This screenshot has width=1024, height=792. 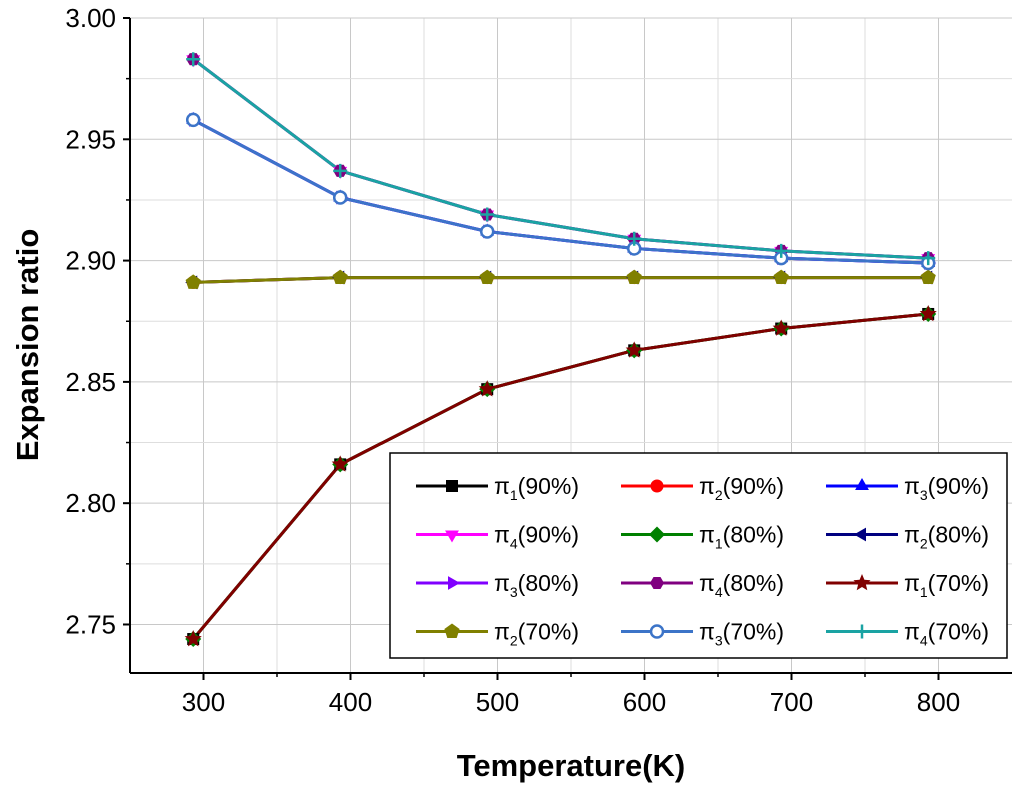 What do you see at coordinates (350, 702) in the screenshot?
I see `x-tick-label: 400` at bounding box center [350, 702].